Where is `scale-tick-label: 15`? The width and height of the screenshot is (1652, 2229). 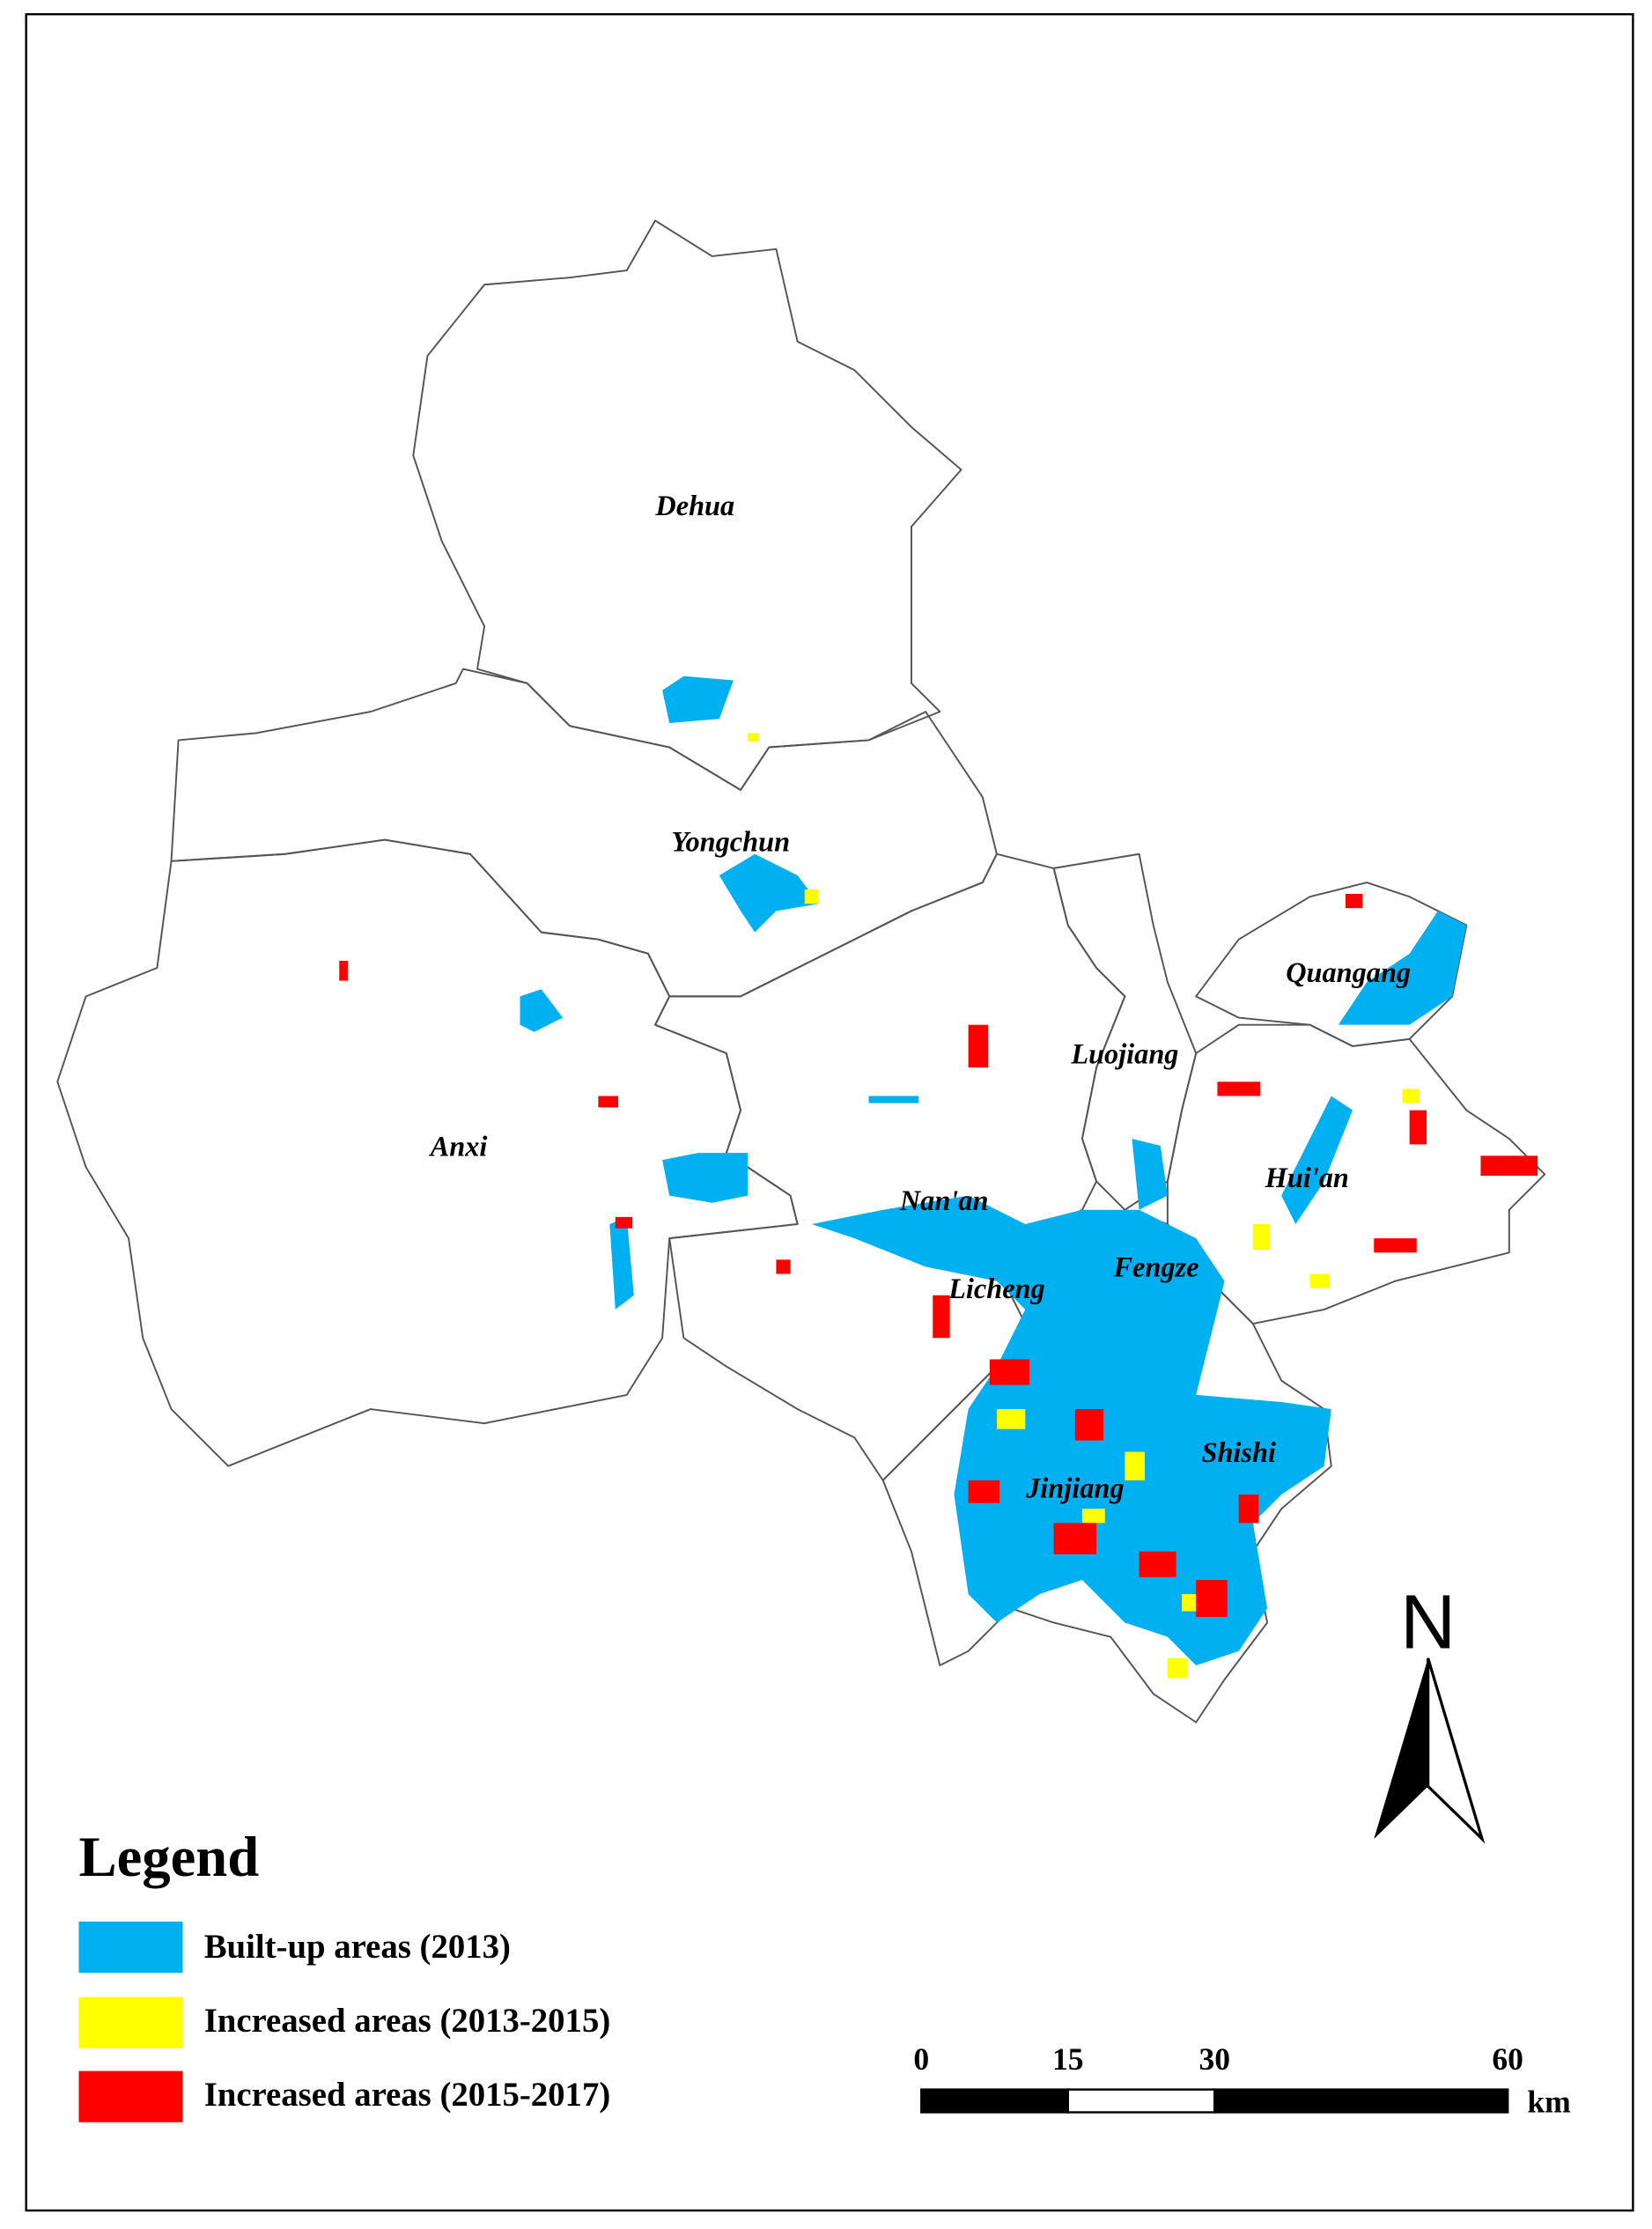 scale-tick-label: 15 is located at coordinates (1068, 2059).